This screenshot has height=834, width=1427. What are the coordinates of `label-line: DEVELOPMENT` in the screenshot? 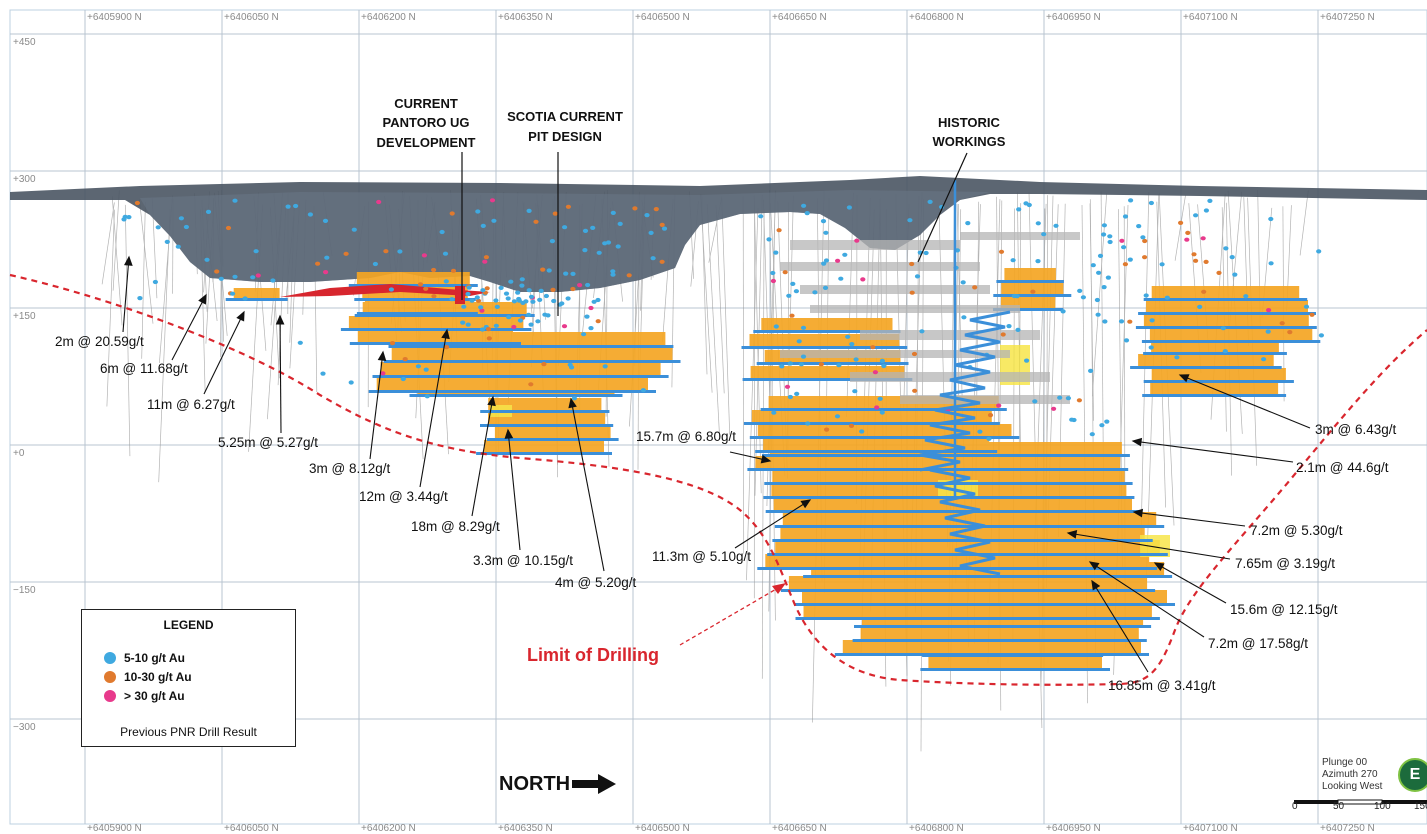 It's located at (426, 142).